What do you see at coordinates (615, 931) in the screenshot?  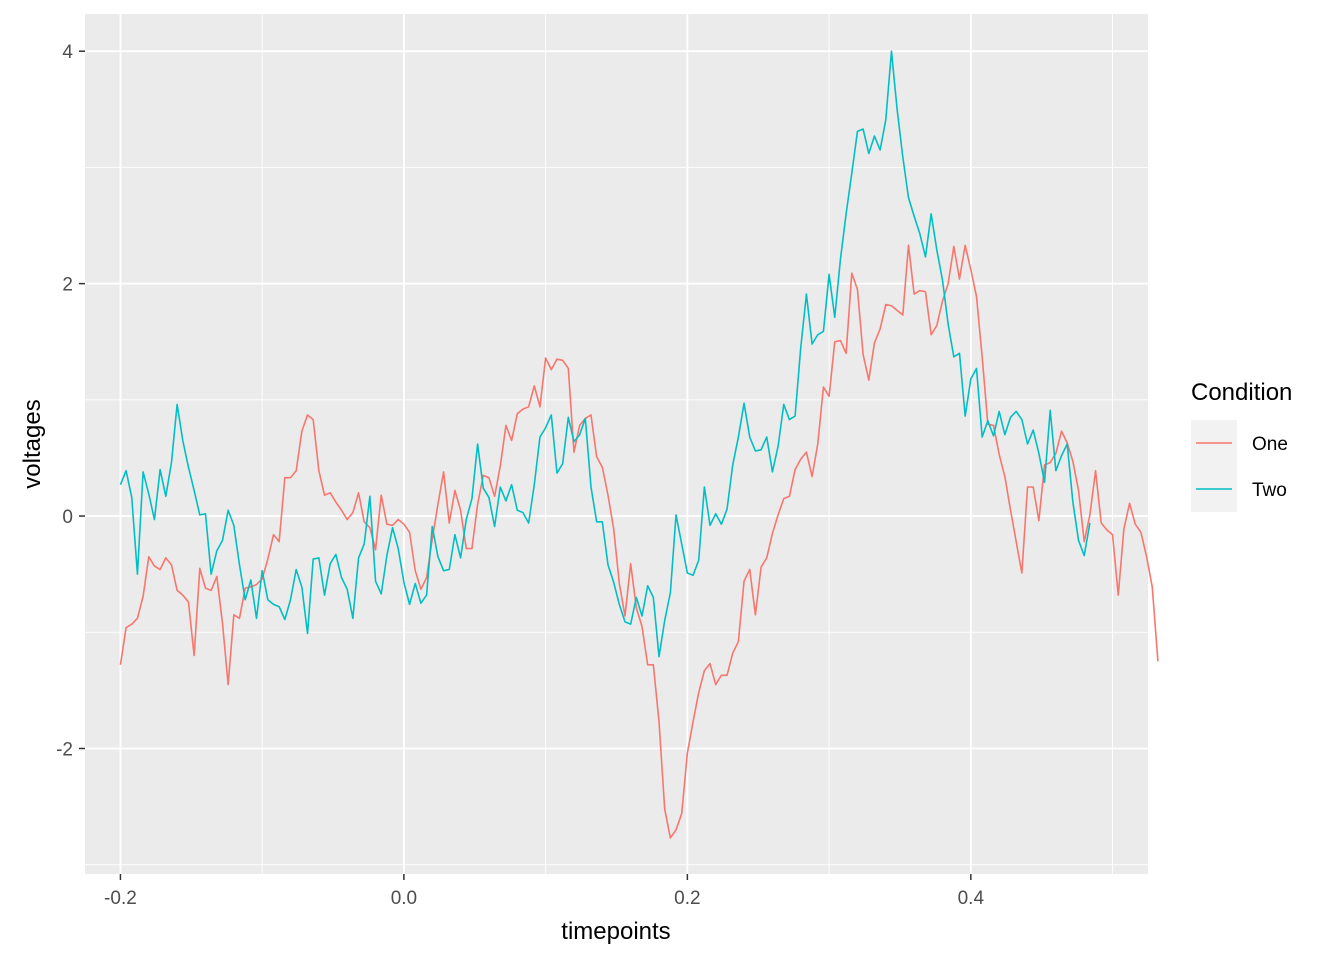 I see `x-axis-title: timepoints` at bounding box center [615, 931].